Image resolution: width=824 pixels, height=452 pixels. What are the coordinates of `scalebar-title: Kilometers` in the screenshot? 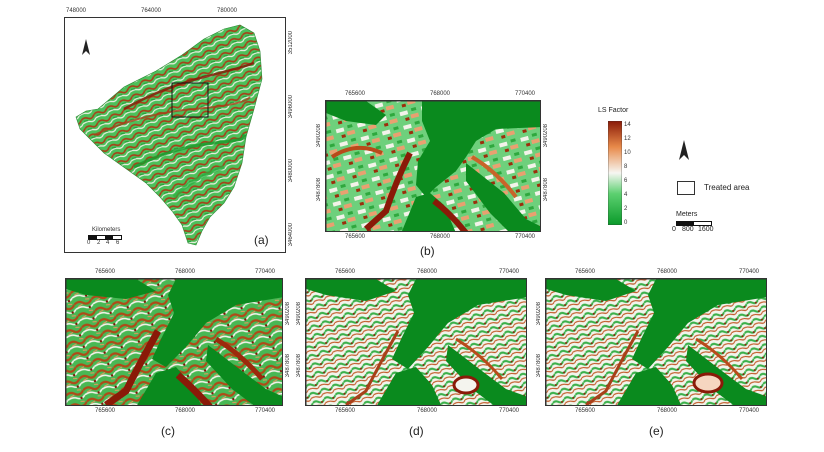 It's located at (106, 230).